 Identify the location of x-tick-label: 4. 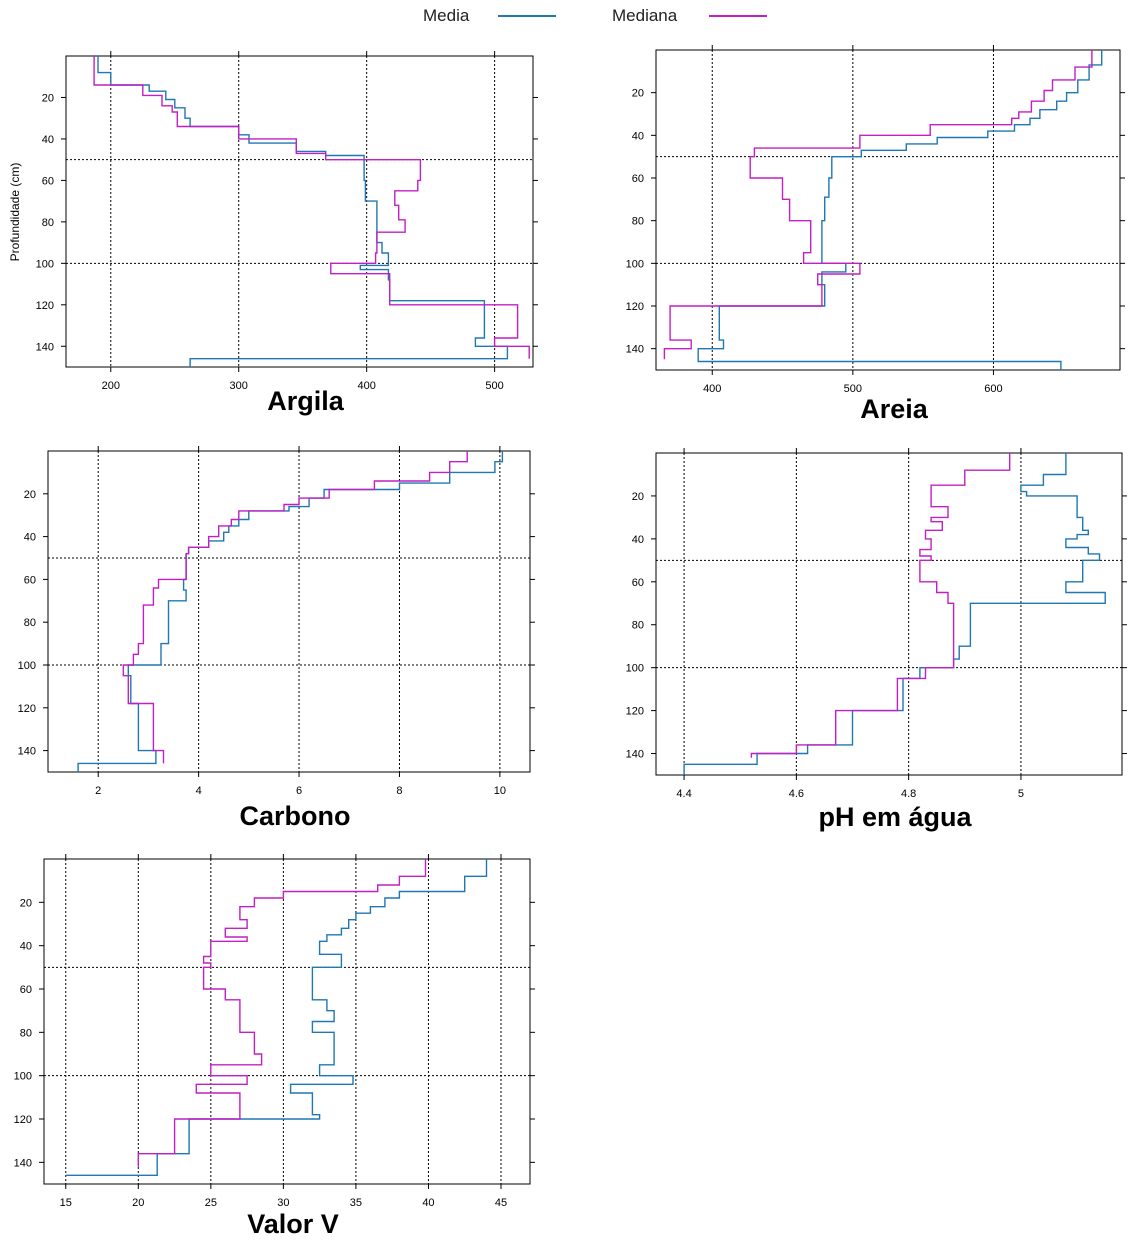
(199, 791).